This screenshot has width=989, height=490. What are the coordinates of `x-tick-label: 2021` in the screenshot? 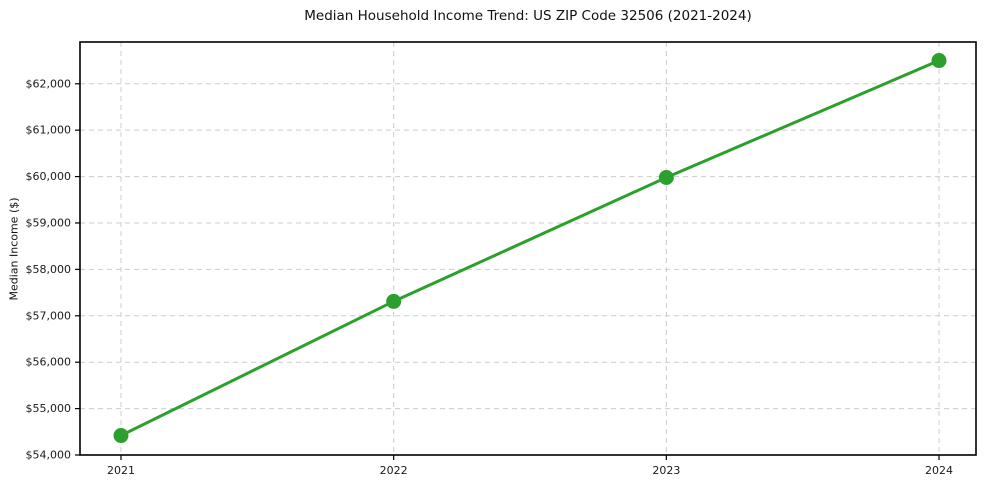 It's located at (121, 470).